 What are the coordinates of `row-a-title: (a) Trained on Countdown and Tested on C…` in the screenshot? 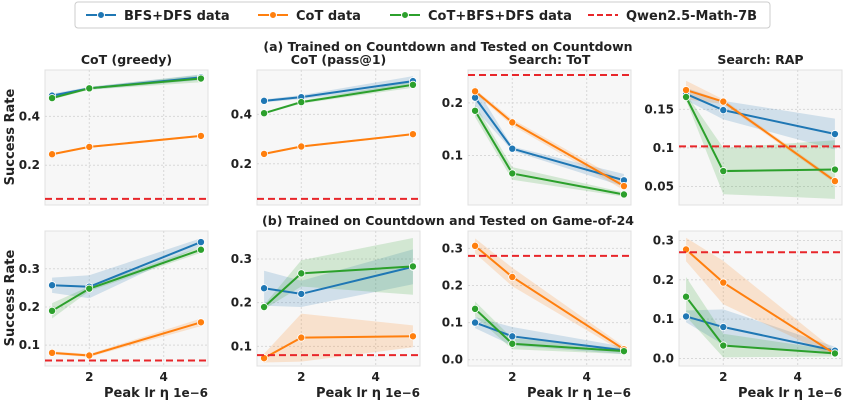 It's located at (447, 46).